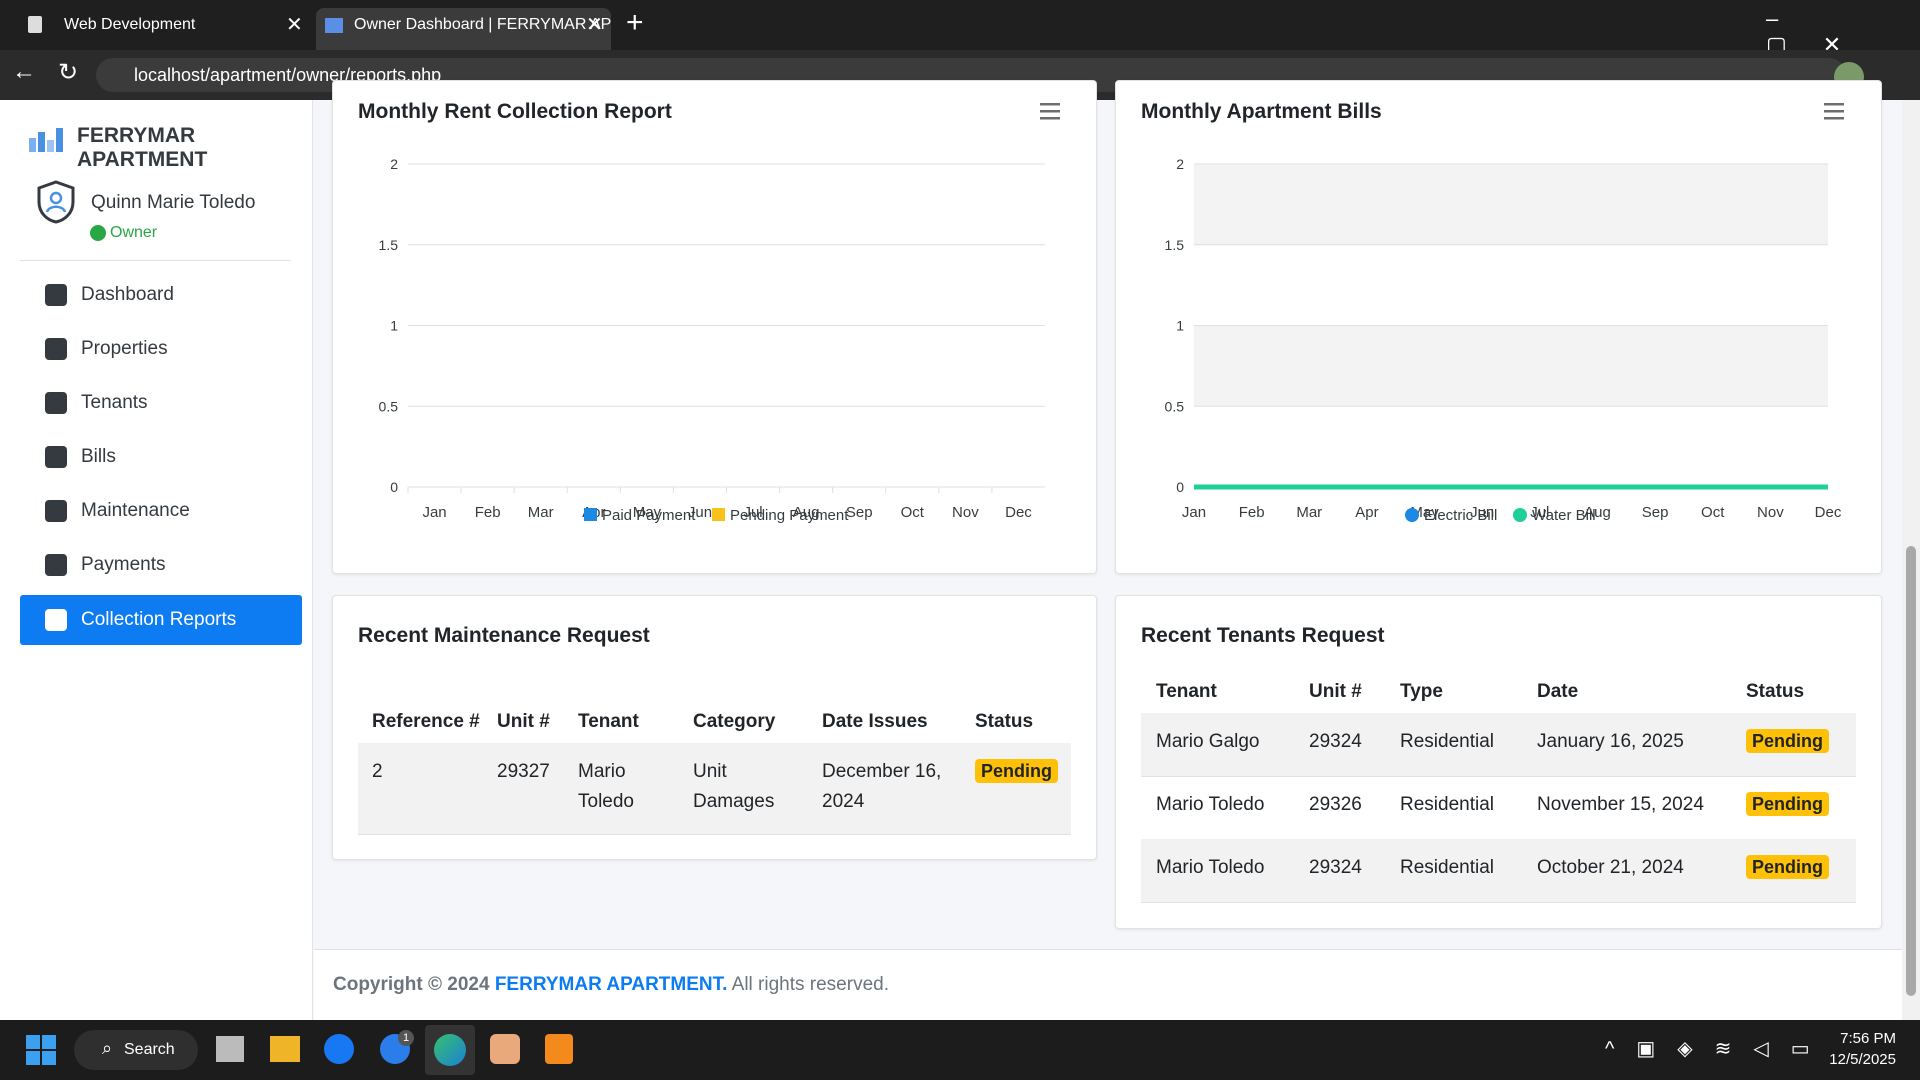 The height and width of the screenshot is (1080, 1920). I want to click on scroll-thumb, so click(1911, 771).